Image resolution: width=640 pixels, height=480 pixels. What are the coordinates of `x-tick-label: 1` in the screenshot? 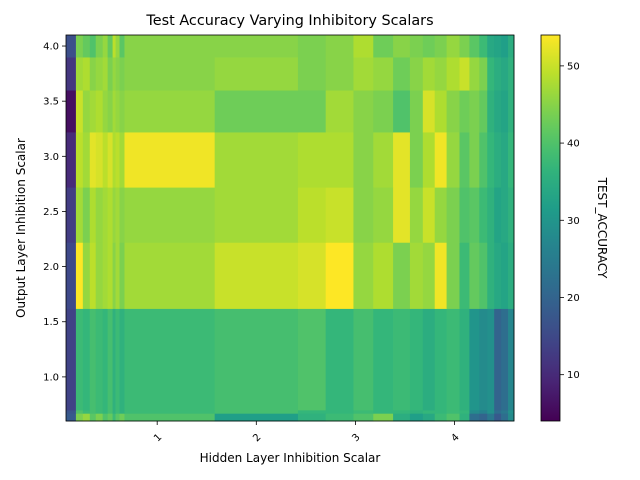 It's located at (158, 438).